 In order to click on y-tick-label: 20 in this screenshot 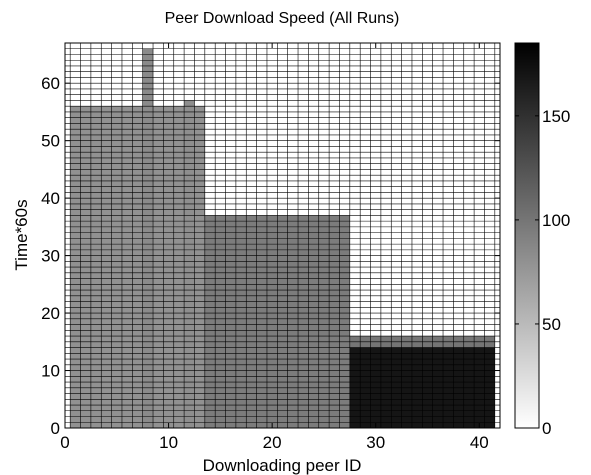, I will do `click(50, 313)`.